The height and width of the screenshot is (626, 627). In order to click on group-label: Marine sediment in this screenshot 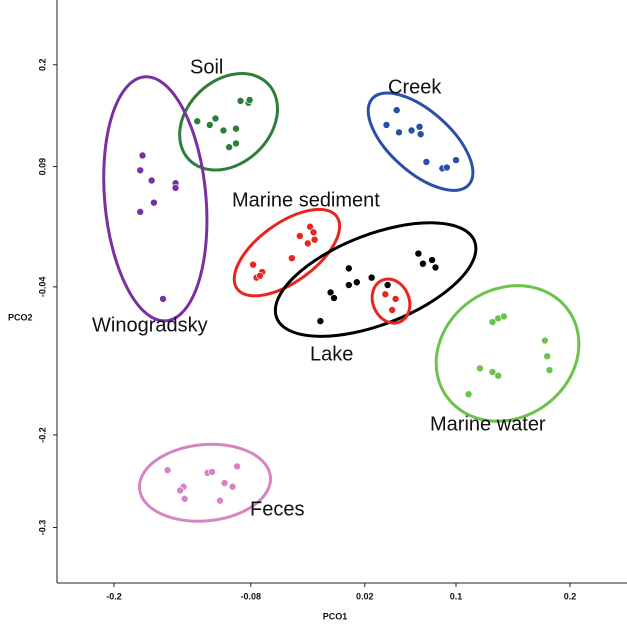, I will do `click(306, 200)`.